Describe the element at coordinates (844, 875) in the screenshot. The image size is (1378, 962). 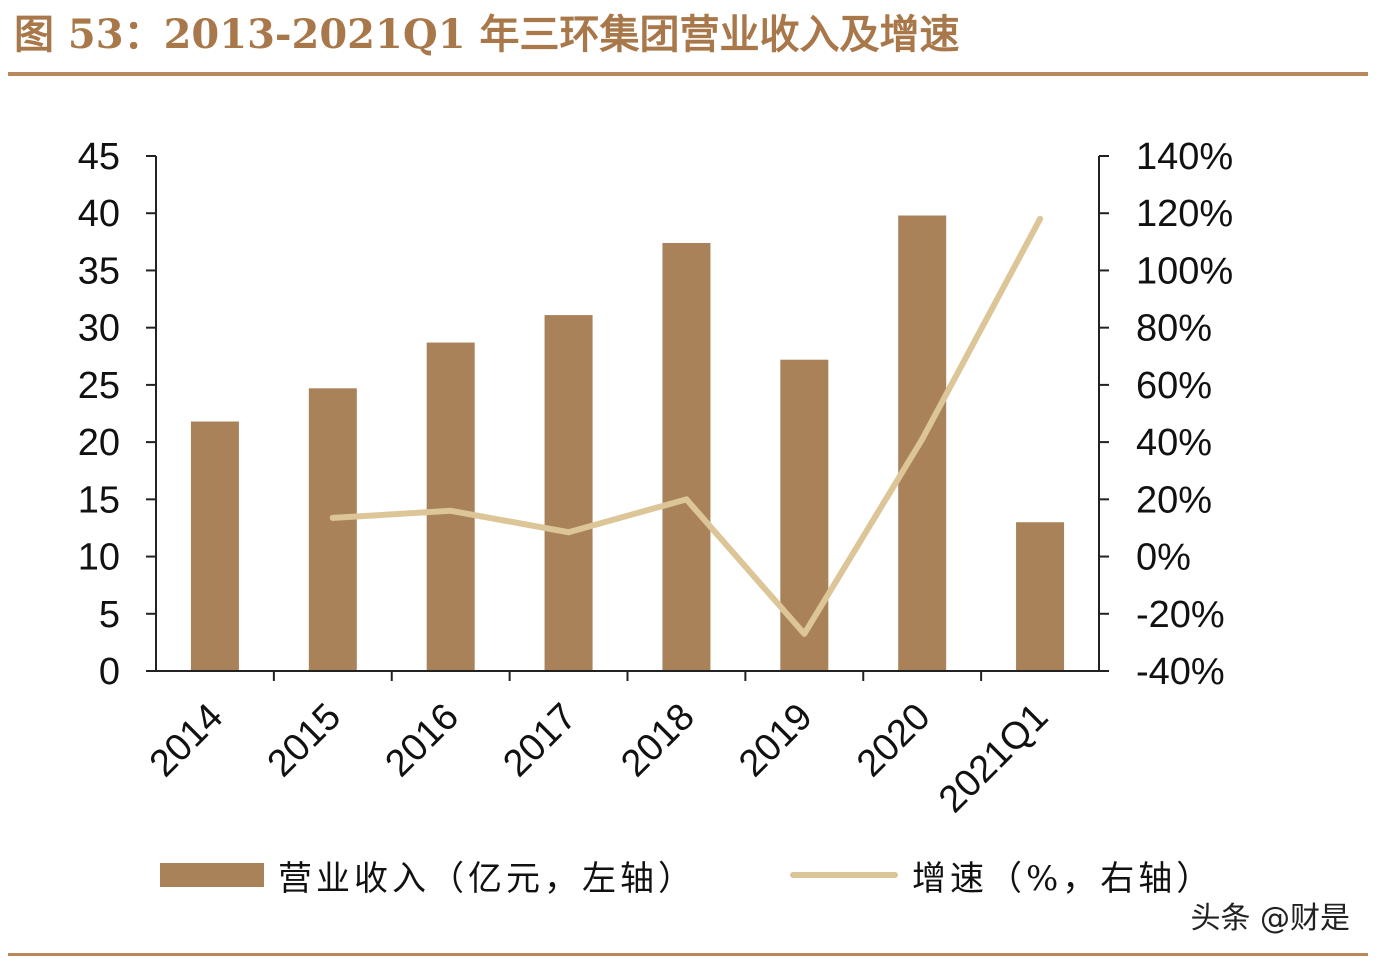
I see `legend-line-swatch` at that location.